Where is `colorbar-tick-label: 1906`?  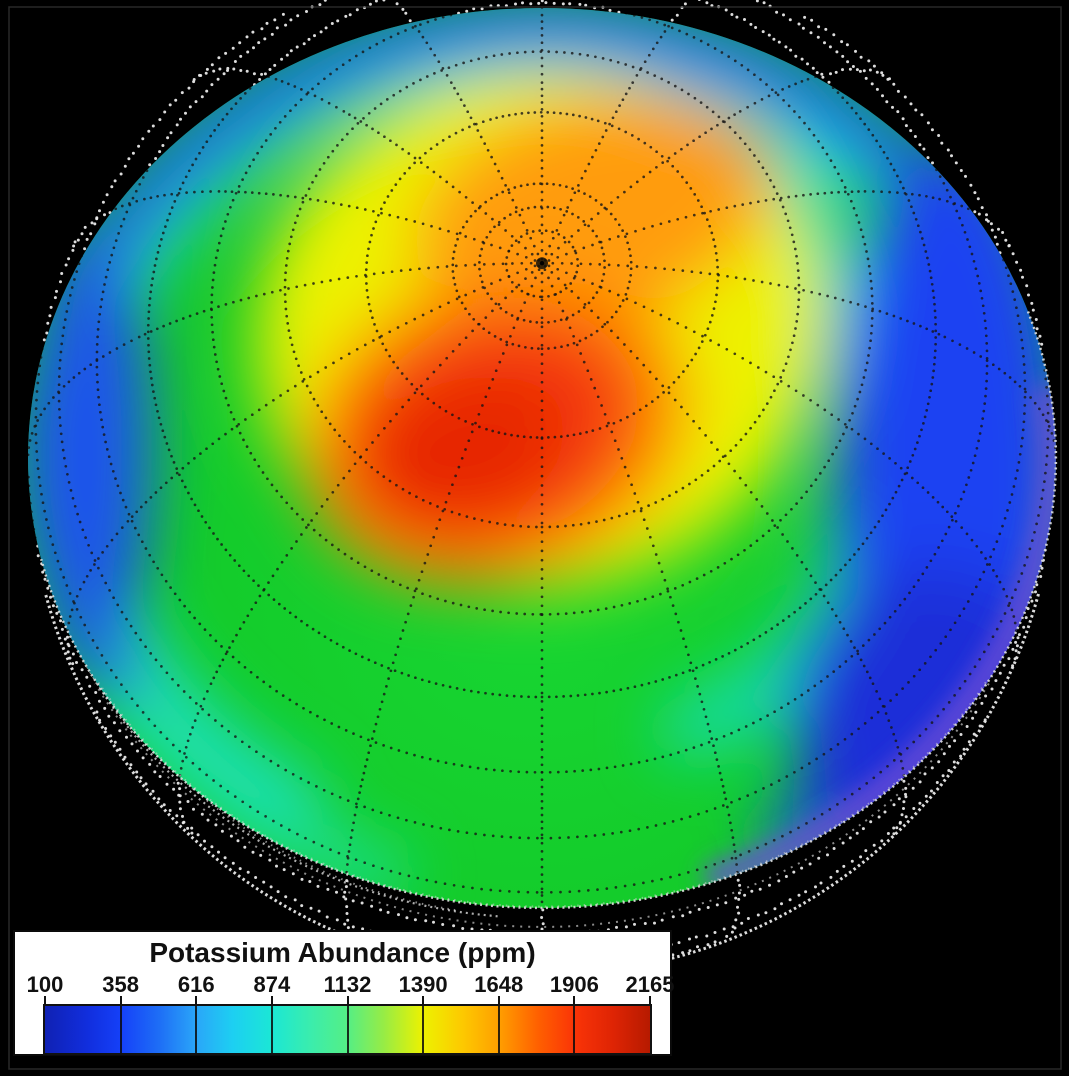 colorbar-tick-label: 1906 is located at coordinates (574, 984).